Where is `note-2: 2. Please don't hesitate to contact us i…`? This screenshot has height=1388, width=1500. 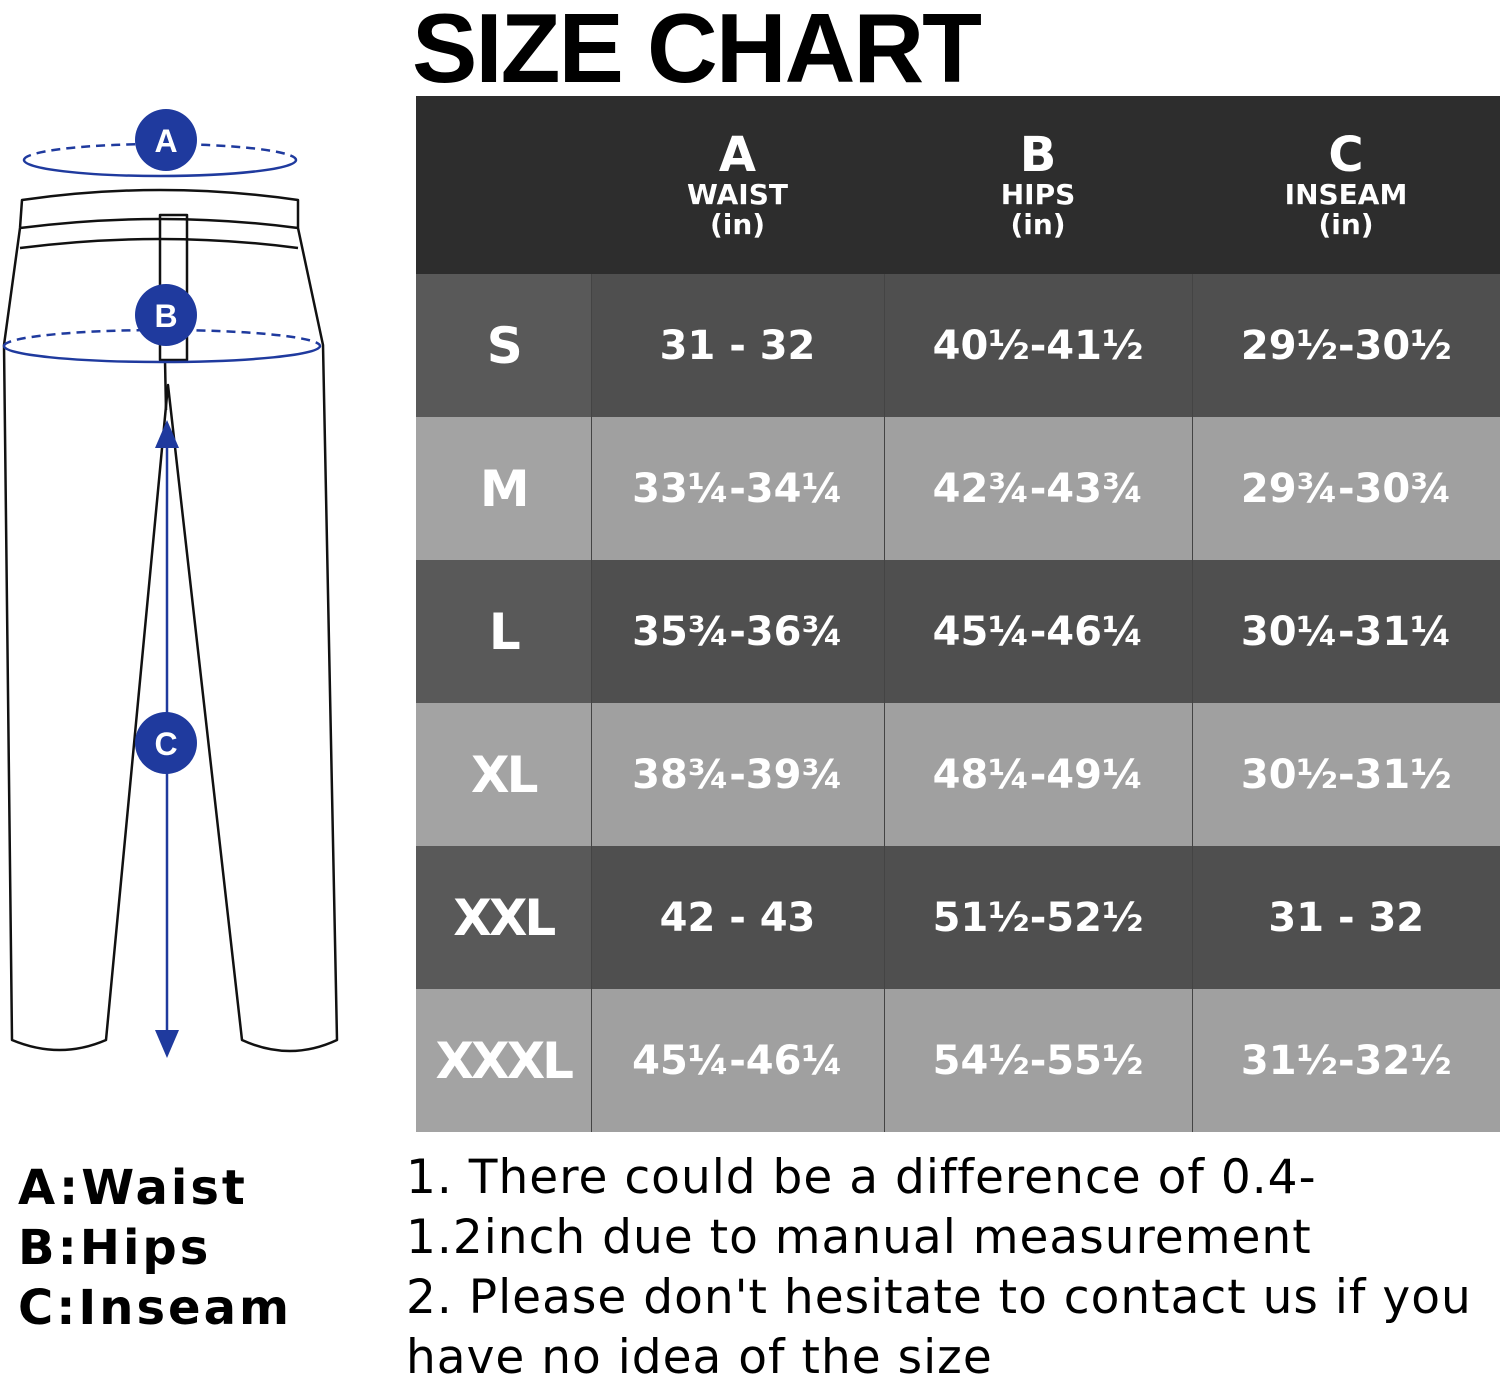
note-2: 2. Please don't hesitate to contact us i… is located at coordinates (939, 1327).